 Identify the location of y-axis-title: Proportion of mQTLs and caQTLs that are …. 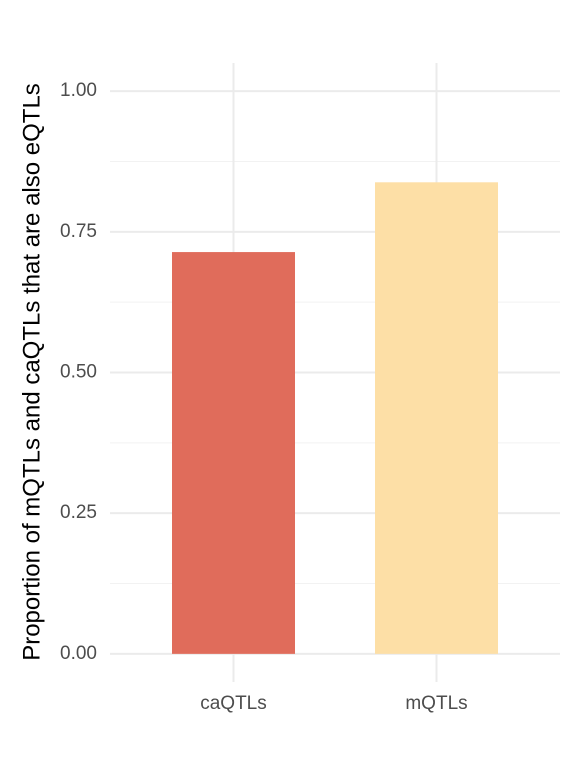
(31, 372).